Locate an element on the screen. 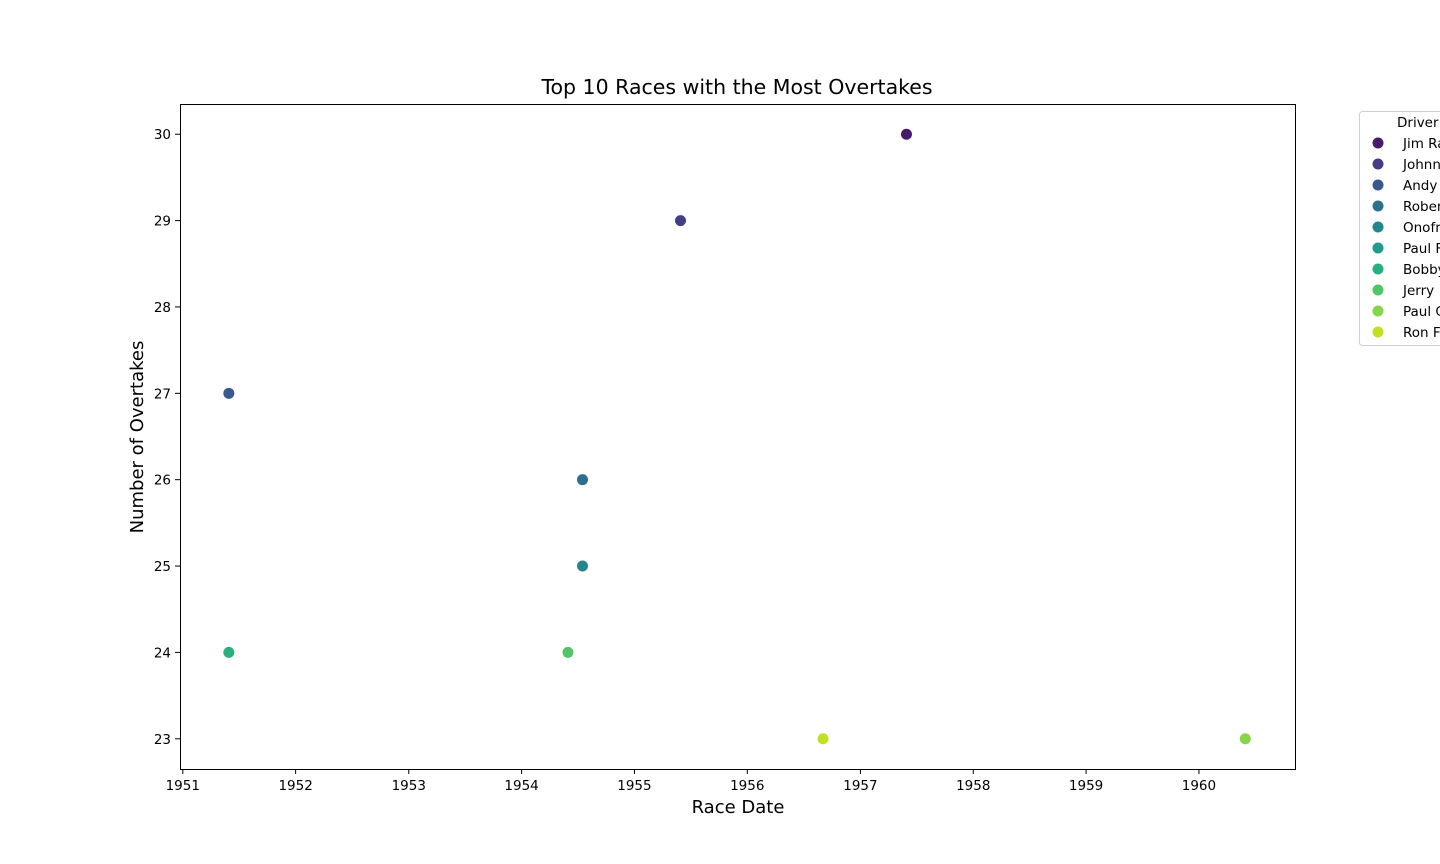  legend-title: Driver is located at coordinates (1418, 123).